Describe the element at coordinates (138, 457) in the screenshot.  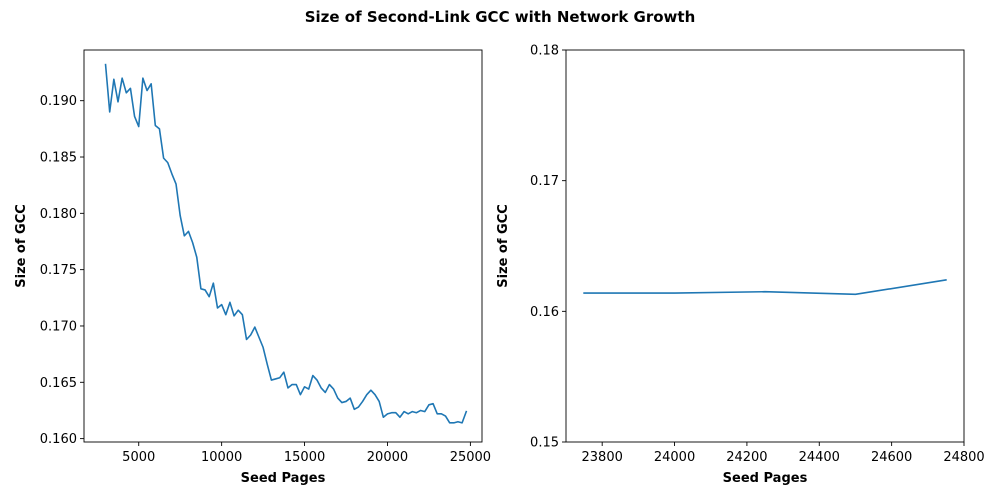
I see `x-tick-label: 5000` at that location.